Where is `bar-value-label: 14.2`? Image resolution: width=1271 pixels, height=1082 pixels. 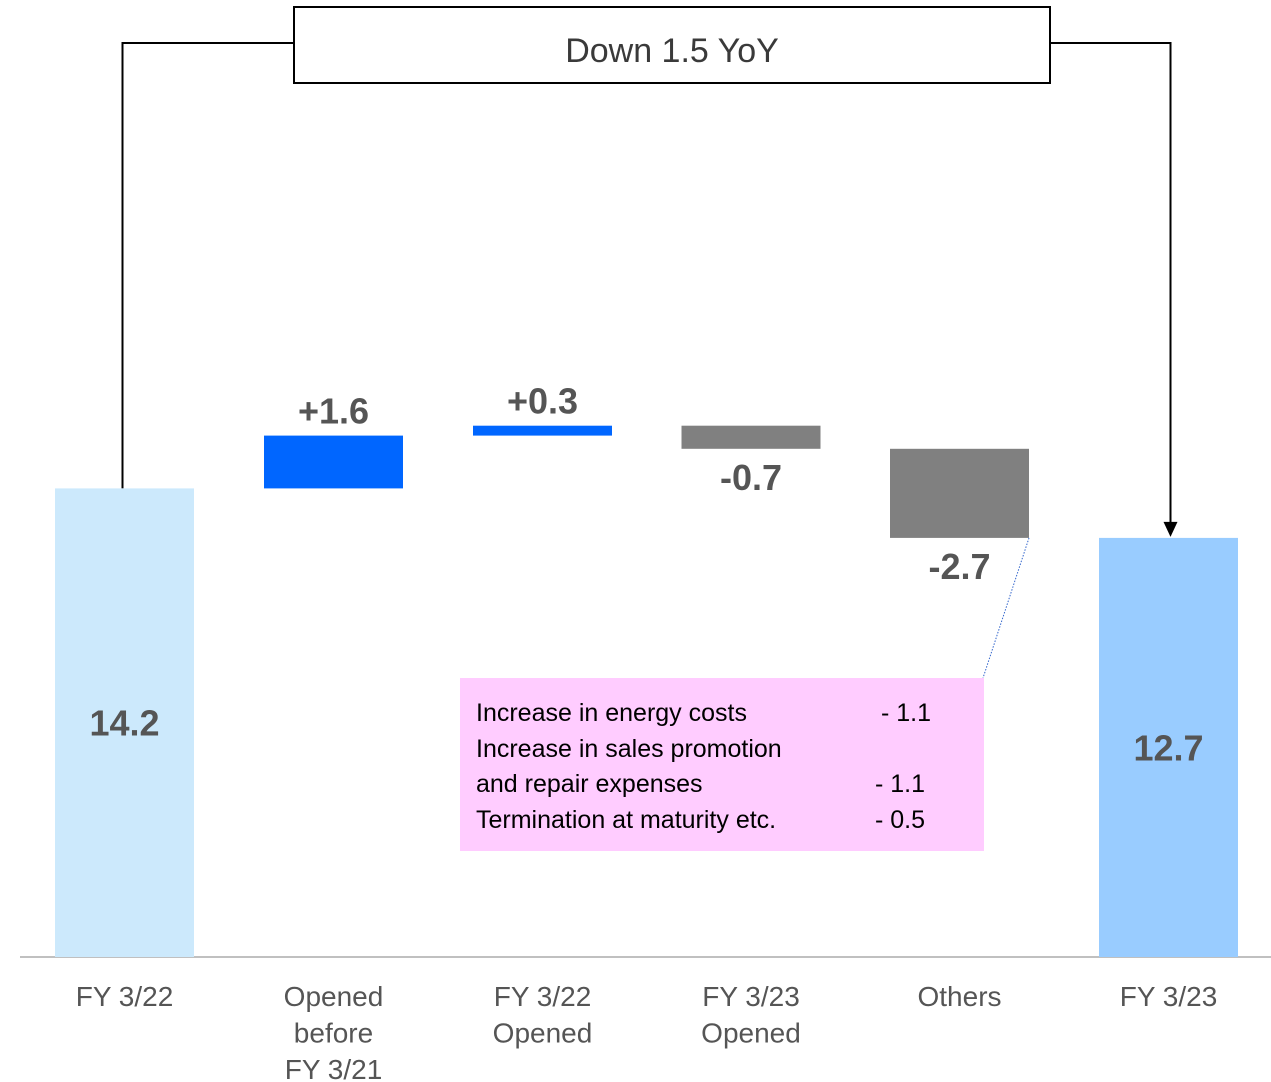 bar-value-label: 14.2 is located at coordinates (124, 723).